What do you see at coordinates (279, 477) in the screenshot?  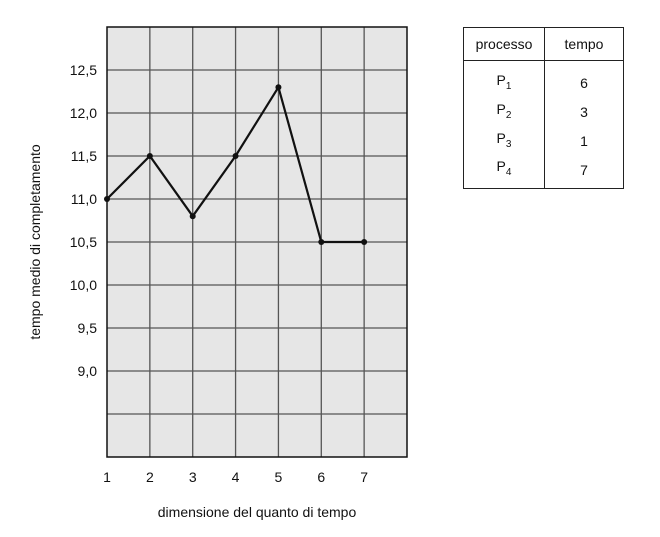 I see `x-tick-label: 5` at bounding box center [279, 477].